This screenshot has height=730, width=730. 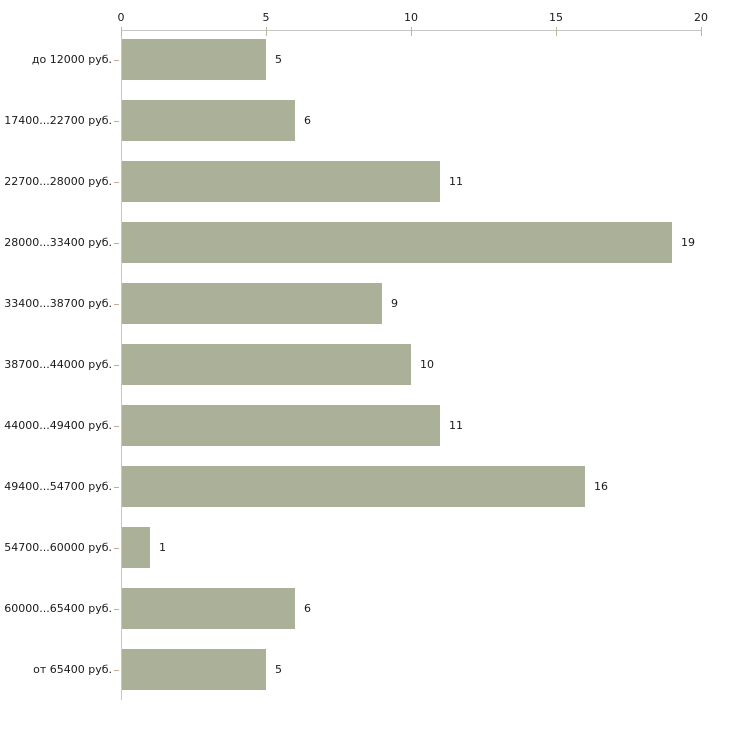 I want to click on x-axis-tick-label: 15, so click(x=556, y=17).